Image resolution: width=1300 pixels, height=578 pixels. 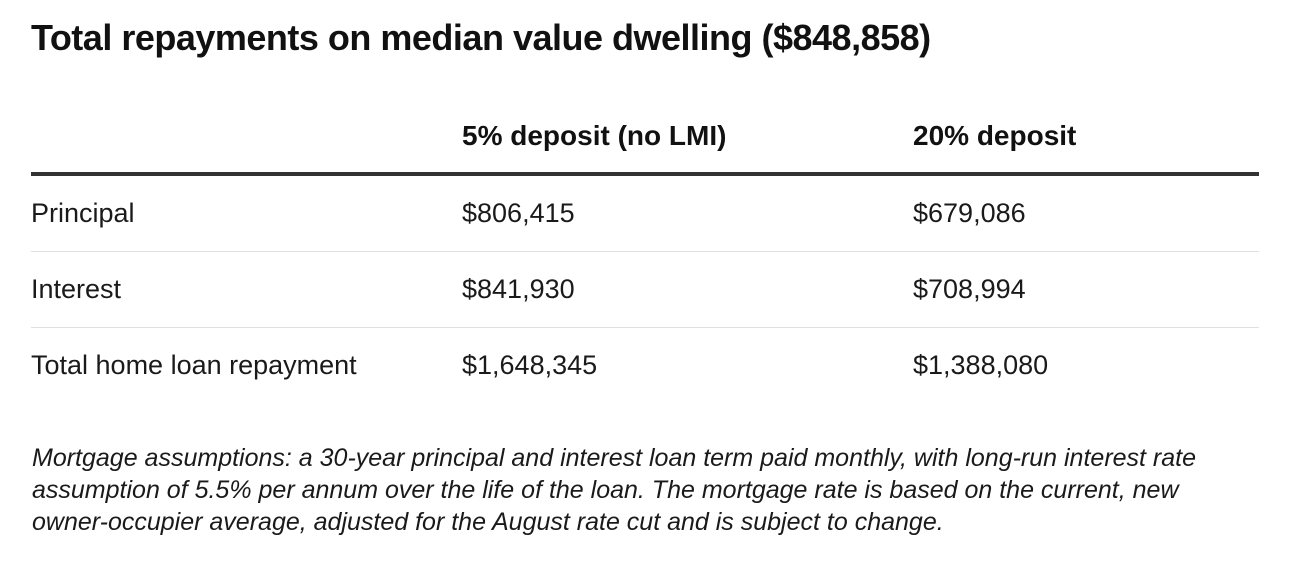 What do you see at coordinates (246, 213) in the screenshot?
I see `row-label: Principal` at bounding box center [246, 213].